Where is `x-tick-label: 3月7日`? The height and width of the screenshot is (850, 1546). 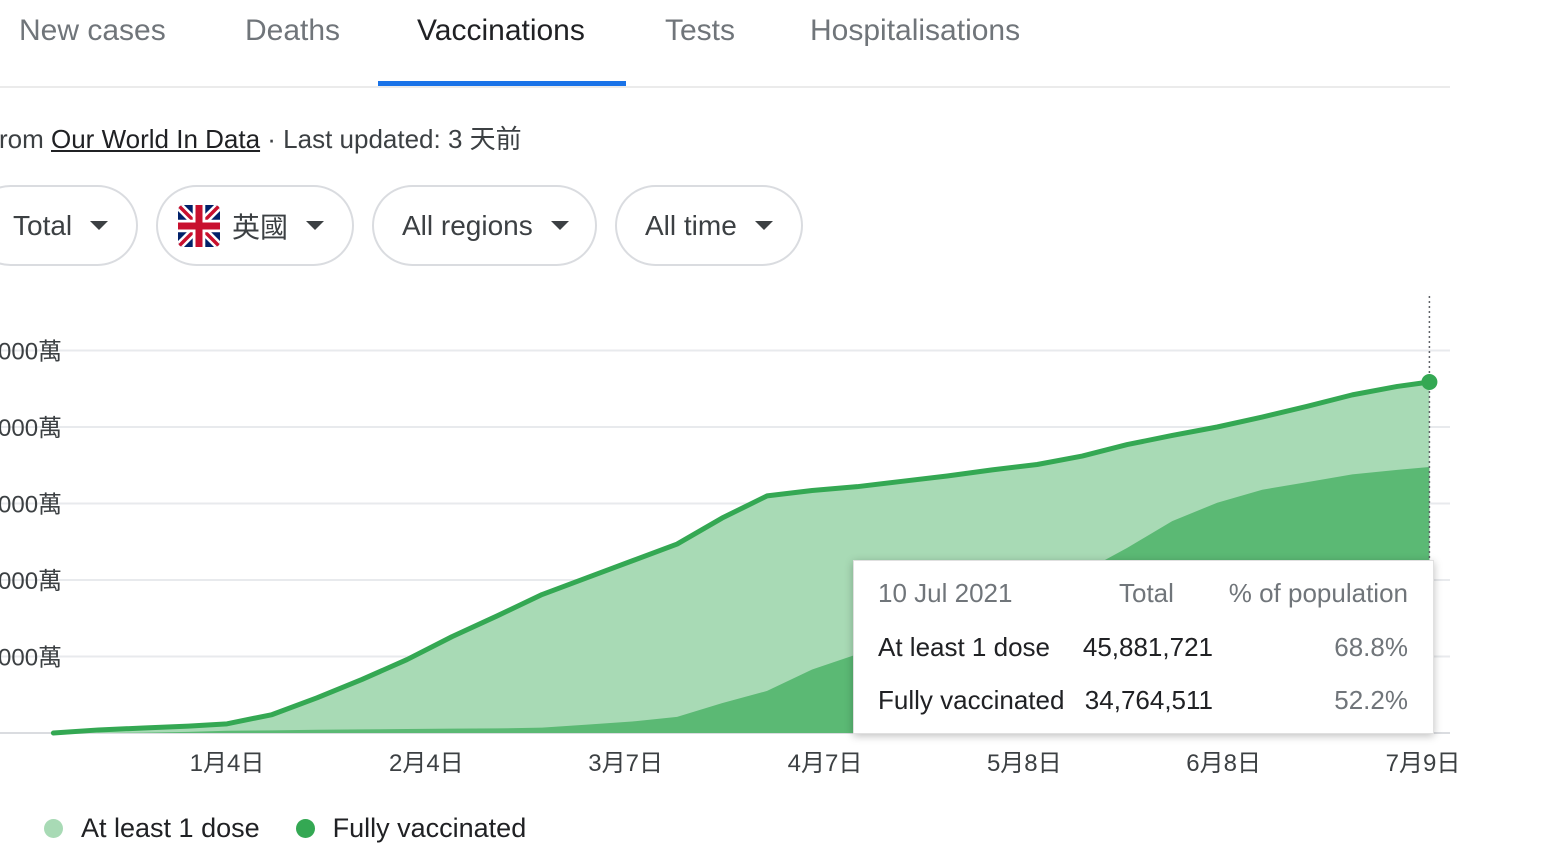
x-tick-label: 3月7日 is located at coordinates (625, 763).